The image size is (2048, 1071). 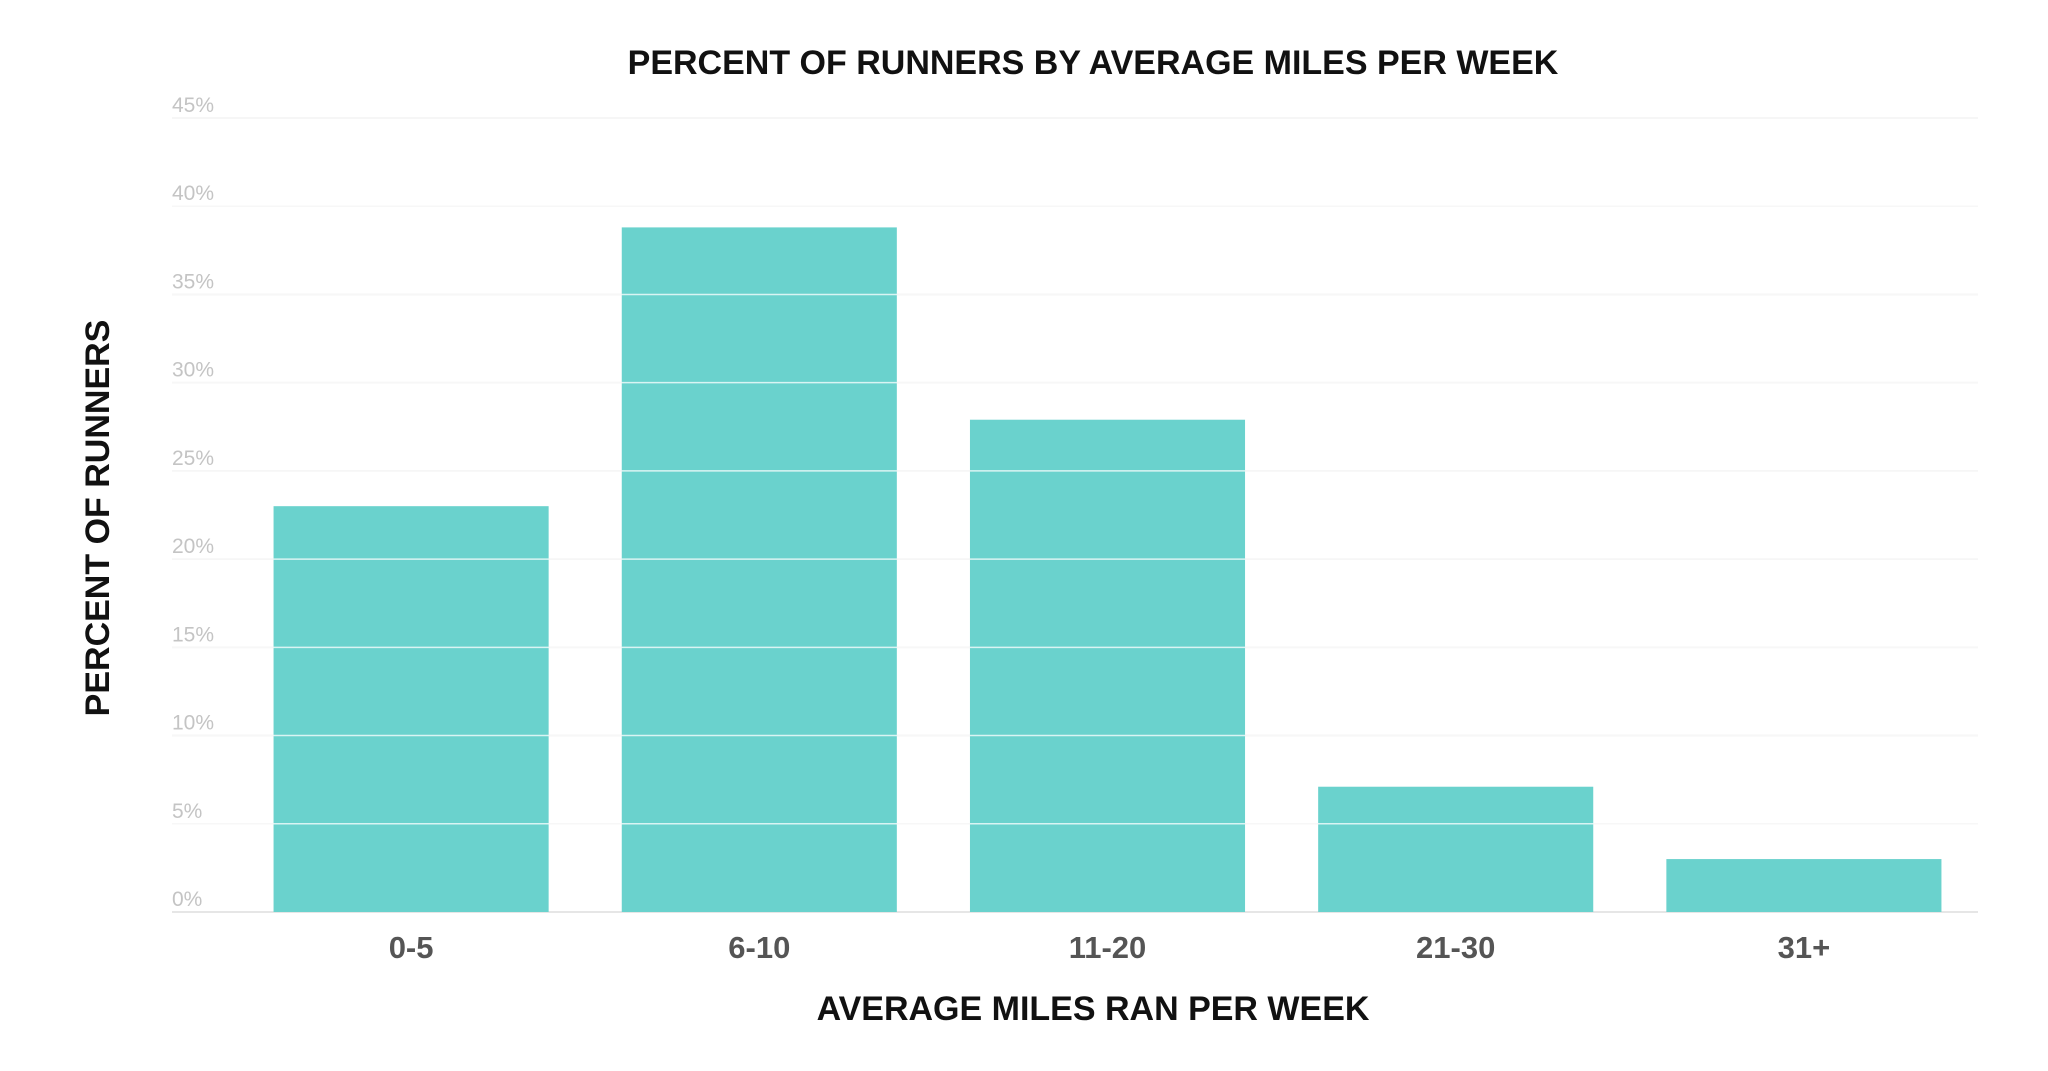 I want to click on x-tick-label: 6-10, so click(x=759, y=947).